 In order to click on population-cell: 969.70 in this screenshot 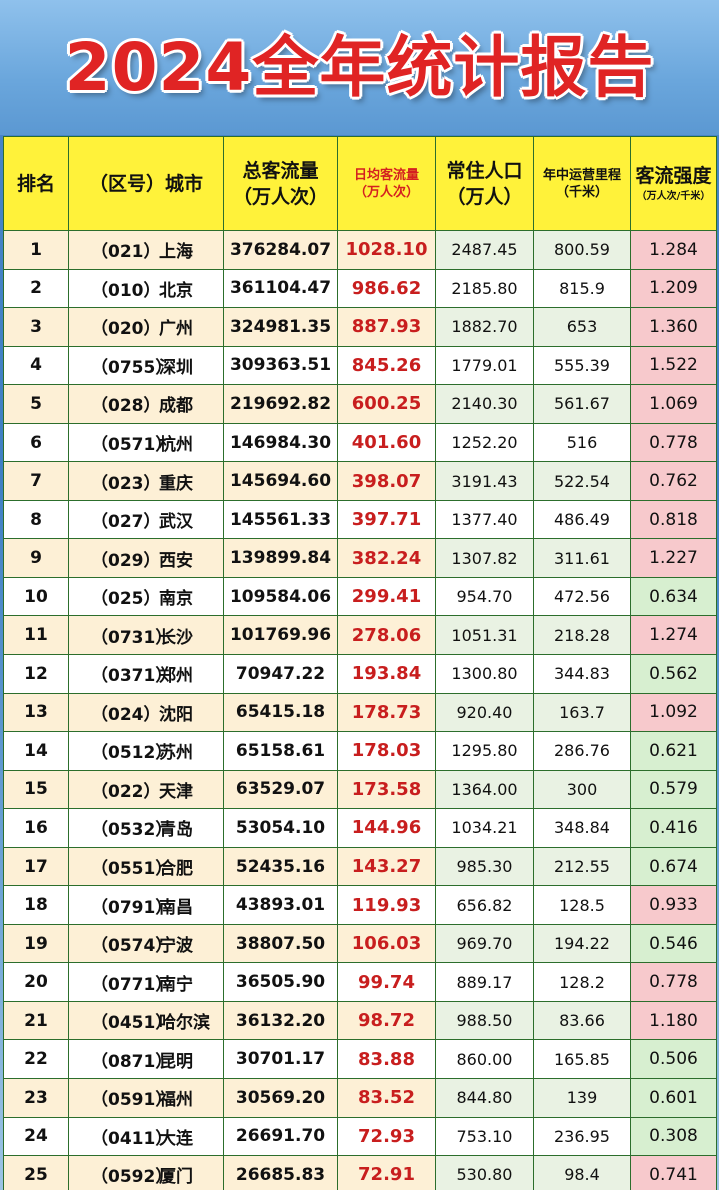, I will do `click(484, 943)`.